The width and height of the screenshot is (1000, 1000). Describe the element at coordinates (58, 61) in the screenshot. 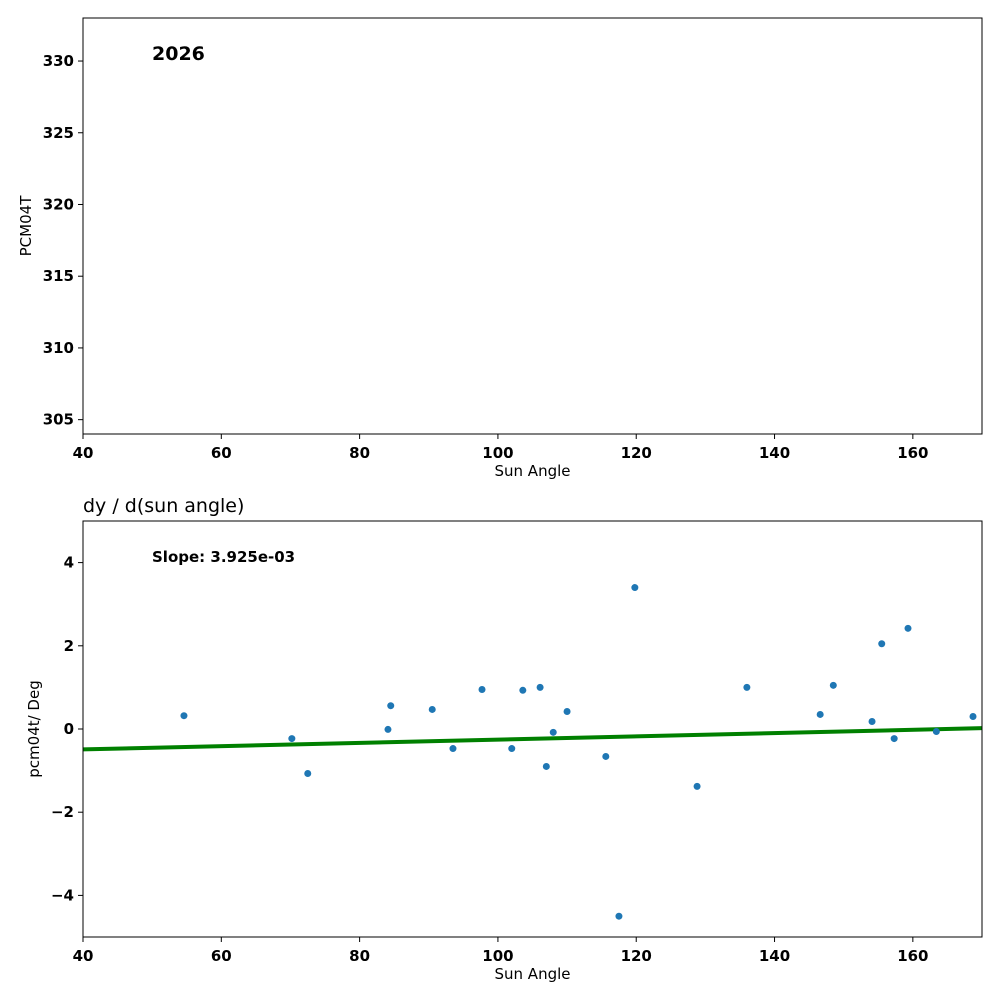

I see `y-tick-label: 330` at that location.